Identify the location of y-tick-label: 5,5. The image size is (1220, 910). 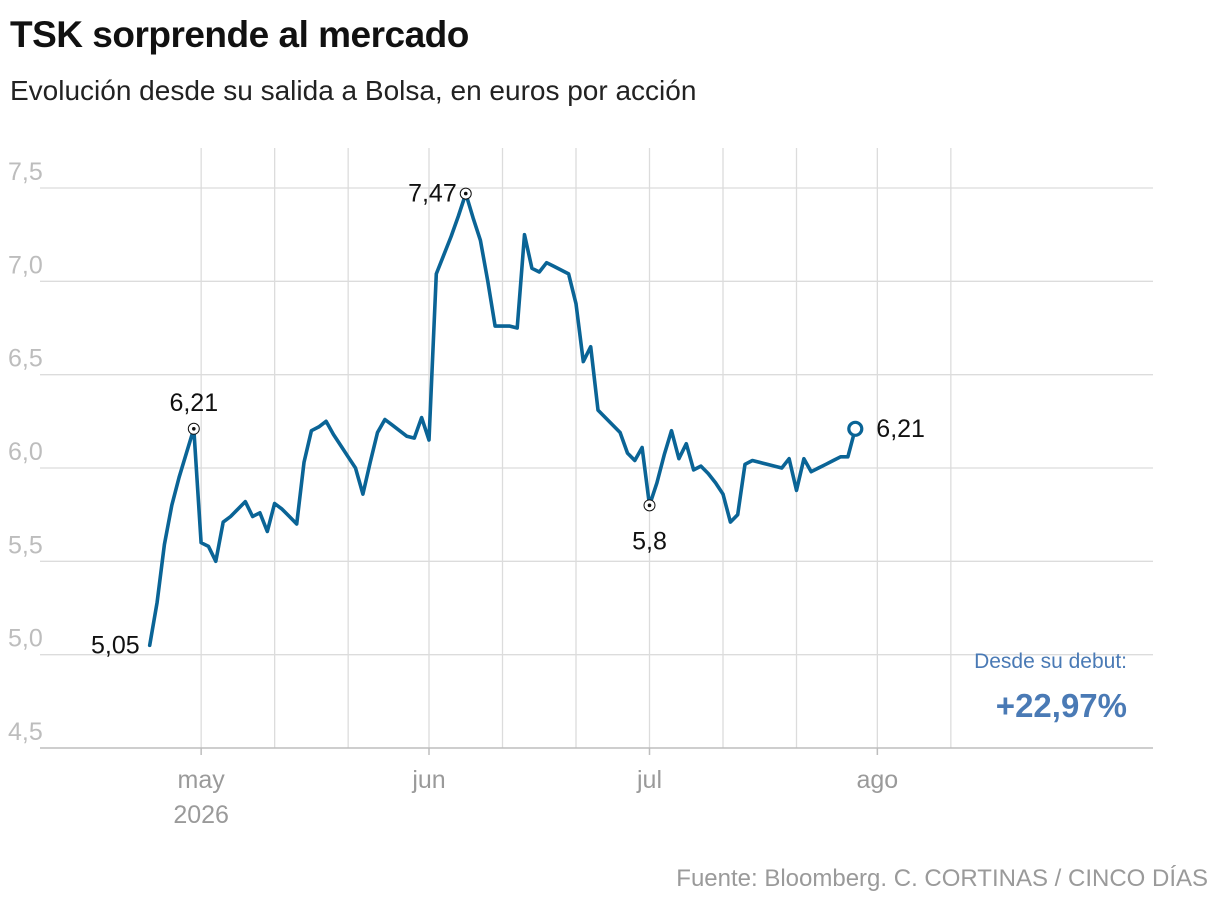
(25, 545).